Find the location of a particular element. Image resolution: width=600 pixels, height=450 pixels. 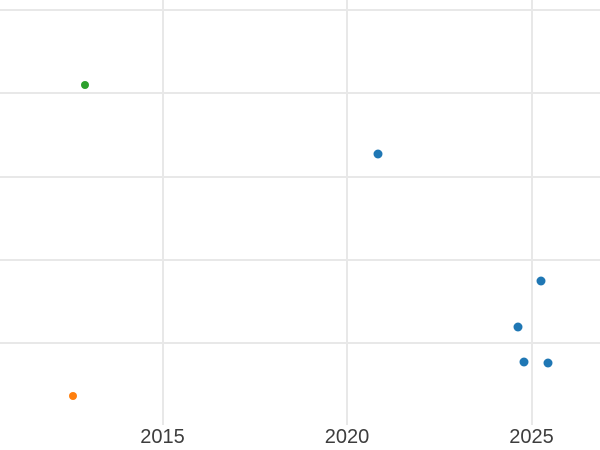

data-point-orange is located at coordinates (73, 395).